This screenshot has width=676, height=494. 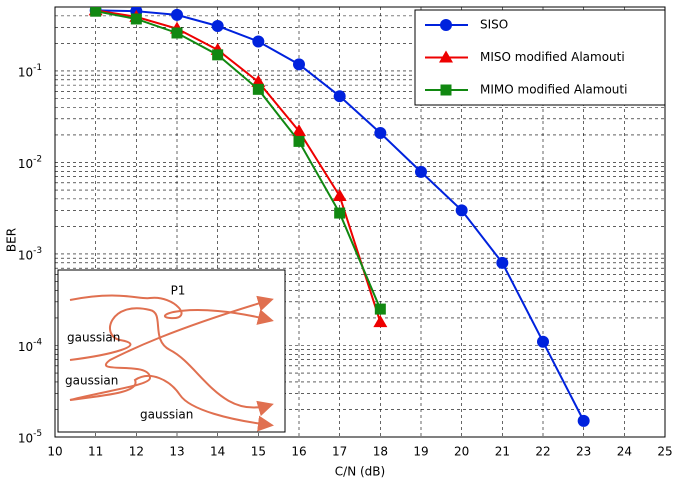 I want to click on y-tick-label: 10⁻⁴, so click(x=30, y=345).